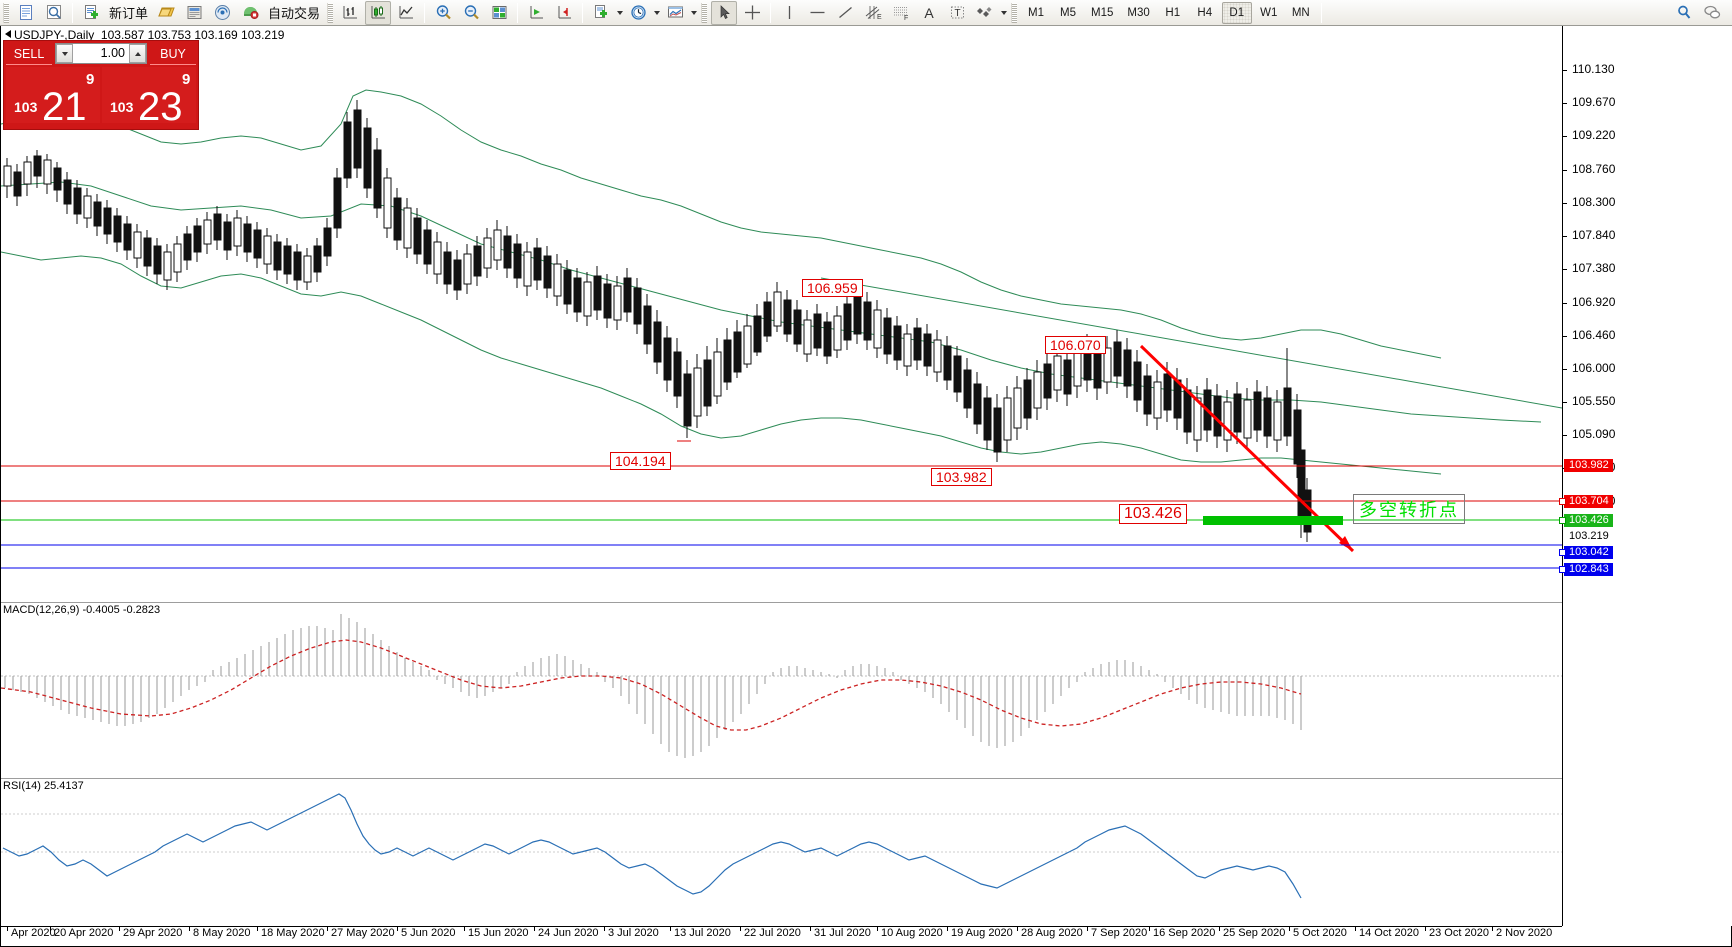  Describe the element at coordinates (873, 13) in the screenshot. I see `equidistant-channel-icon: E` at that location.